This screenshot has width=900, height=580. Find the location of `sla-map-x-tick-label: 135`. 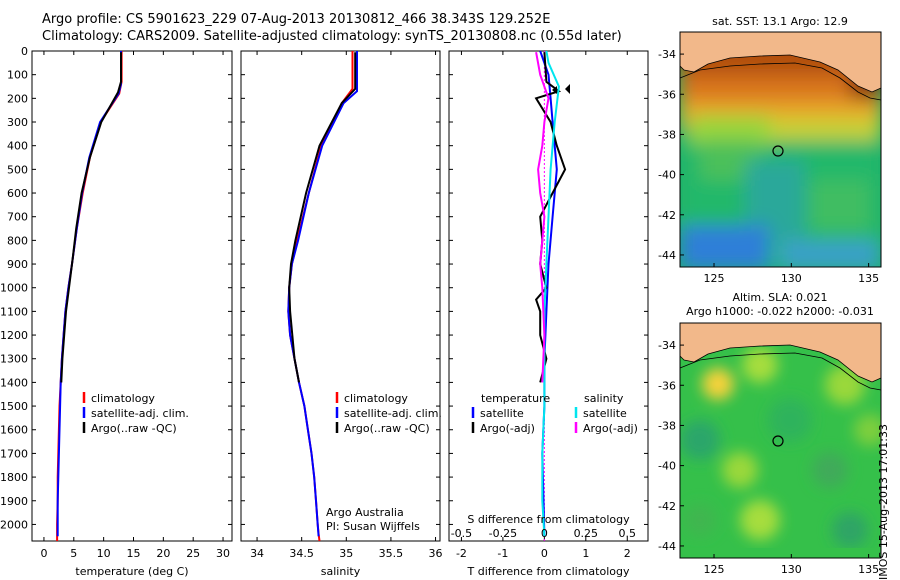

sla-map-x-tick-label: 135 is located at coordinates (868, 569).